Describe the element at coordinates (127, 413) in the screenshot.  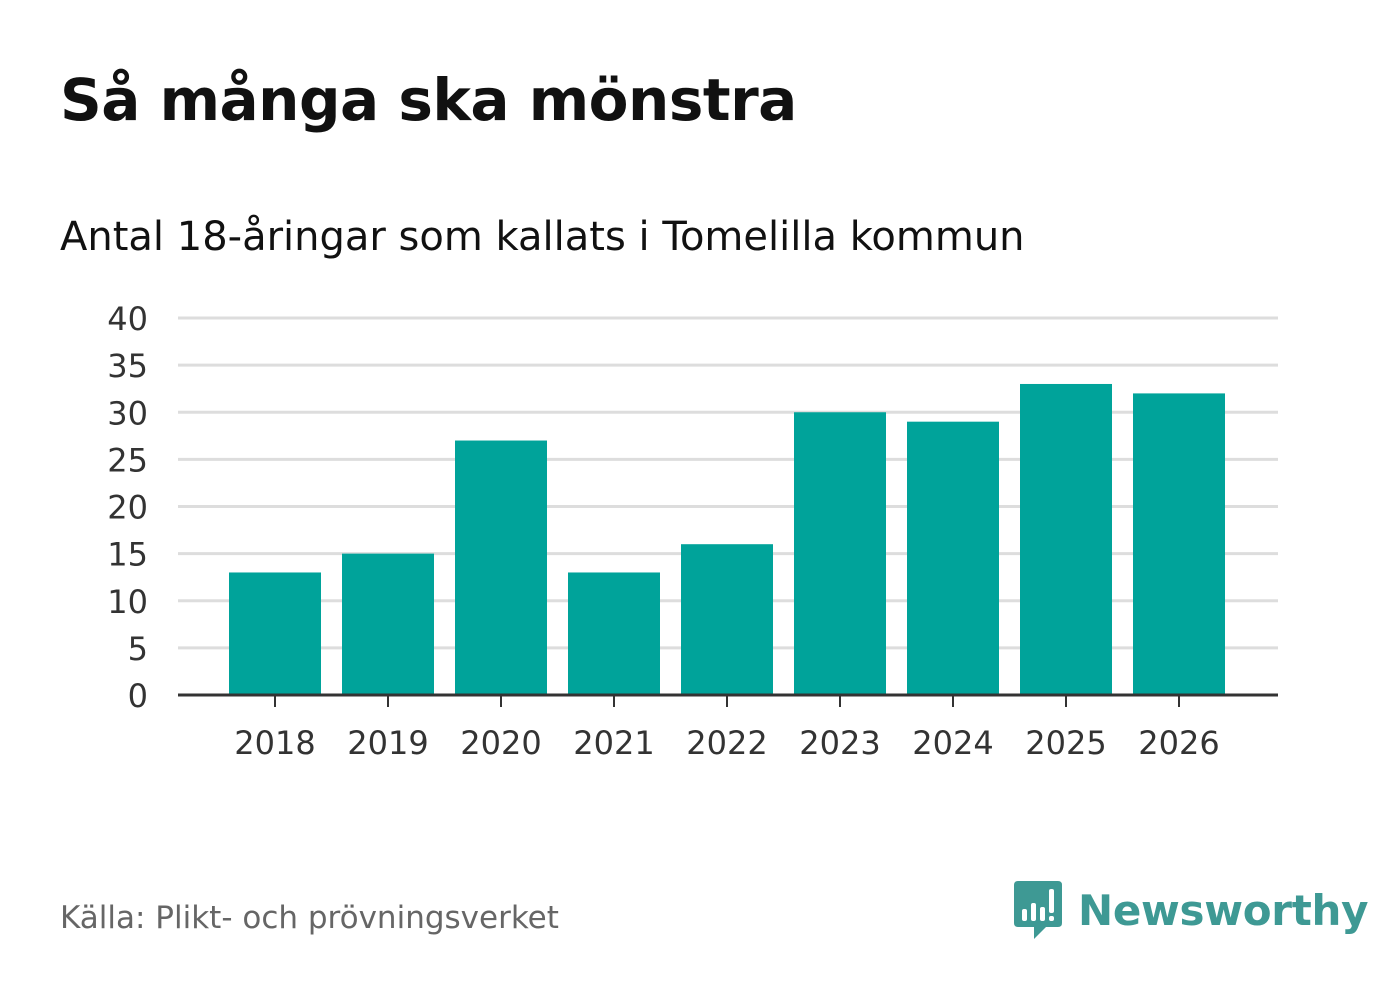
I see `y-tick-label: 30` at that location.